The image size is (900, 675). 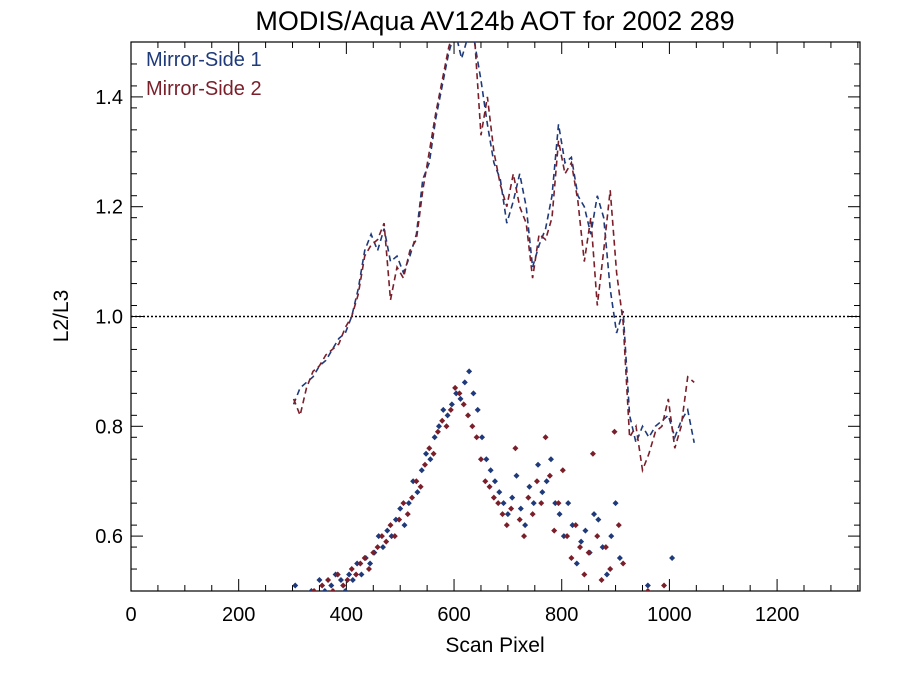 What do you see at coordinates (484, 479) in the screenshot?
I see `scatter-series-layer` at bounding box center [484, 479].